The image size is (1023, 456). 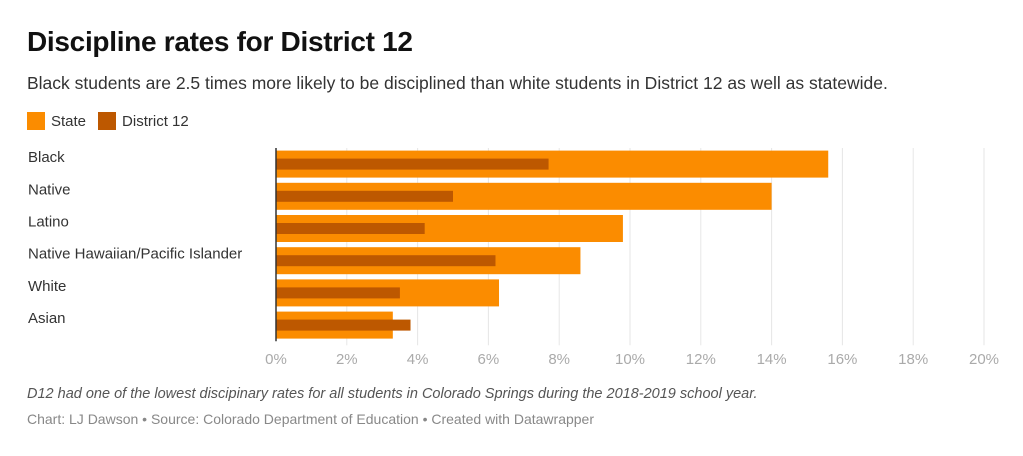 What do you see at coordinates (559, 359) in the screenshot?
I see `x-tick-label: 8%` at bounding box center [559, 359].